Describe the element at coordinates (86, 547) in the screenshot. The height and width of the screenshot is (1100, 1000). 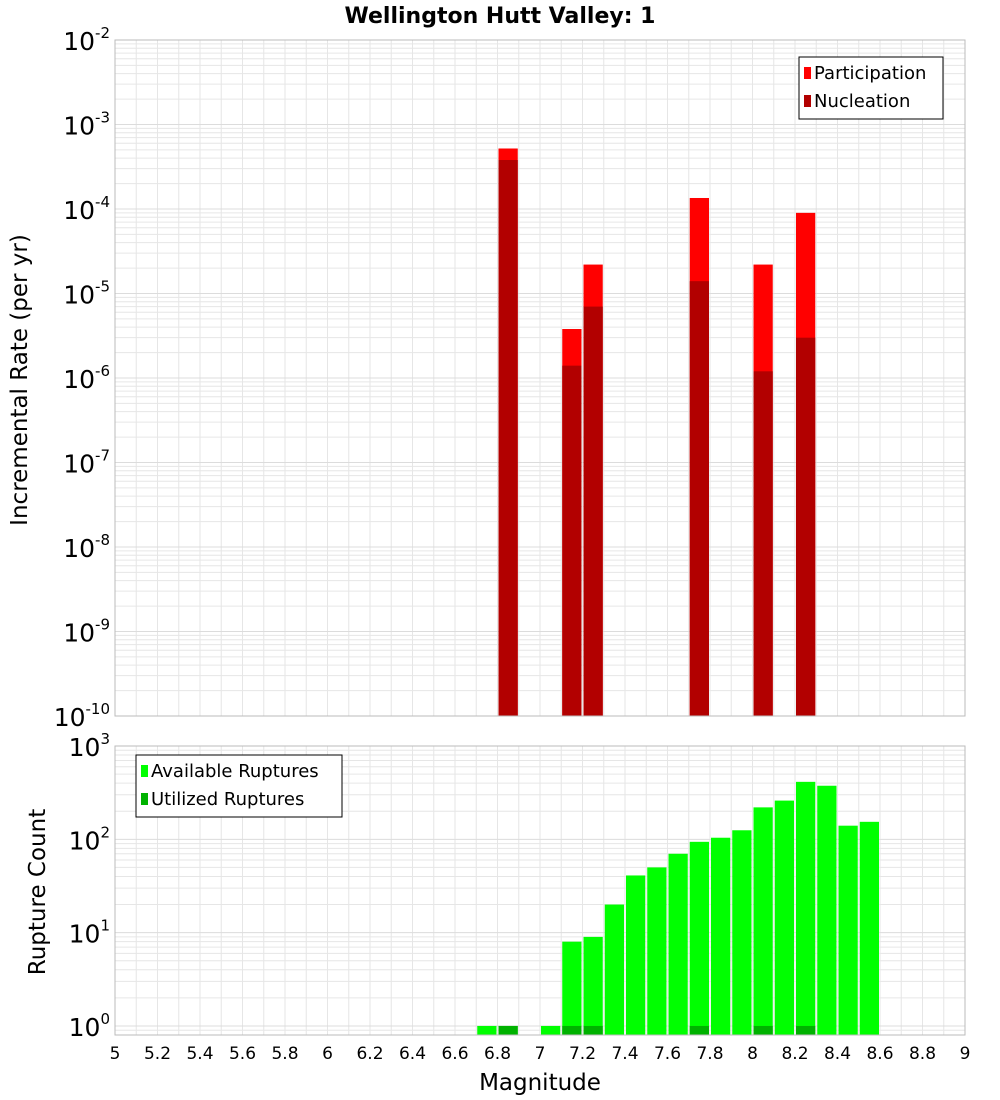
I see `rate-y-tick-label: 10⁻⁸` at that location.